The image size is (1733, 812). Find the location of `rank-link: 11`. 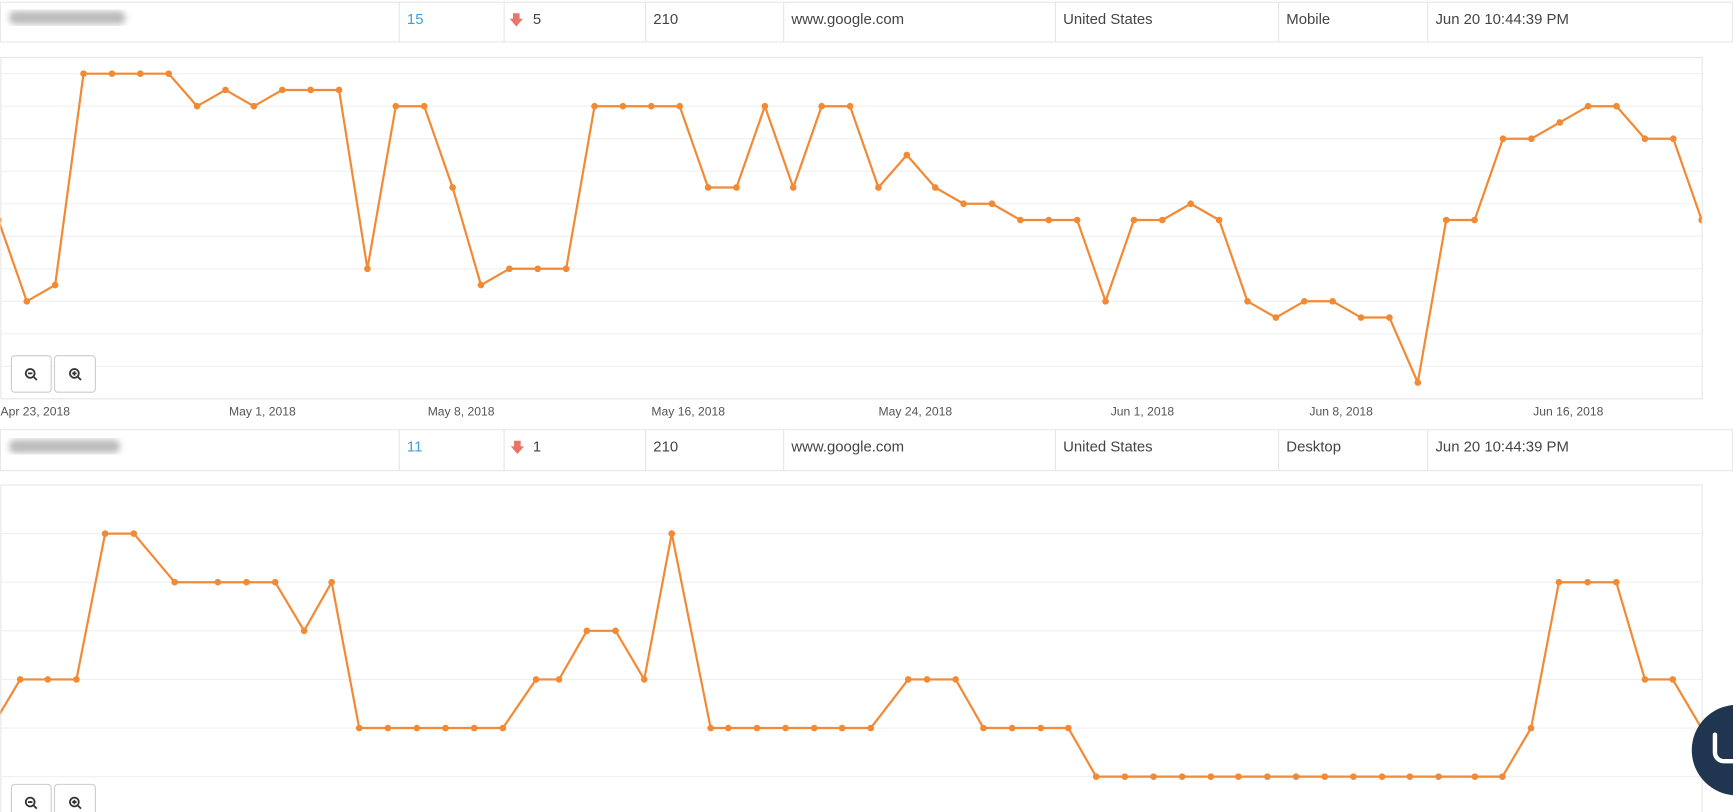

rank-link: 11 is located at coordinates (414, 447).